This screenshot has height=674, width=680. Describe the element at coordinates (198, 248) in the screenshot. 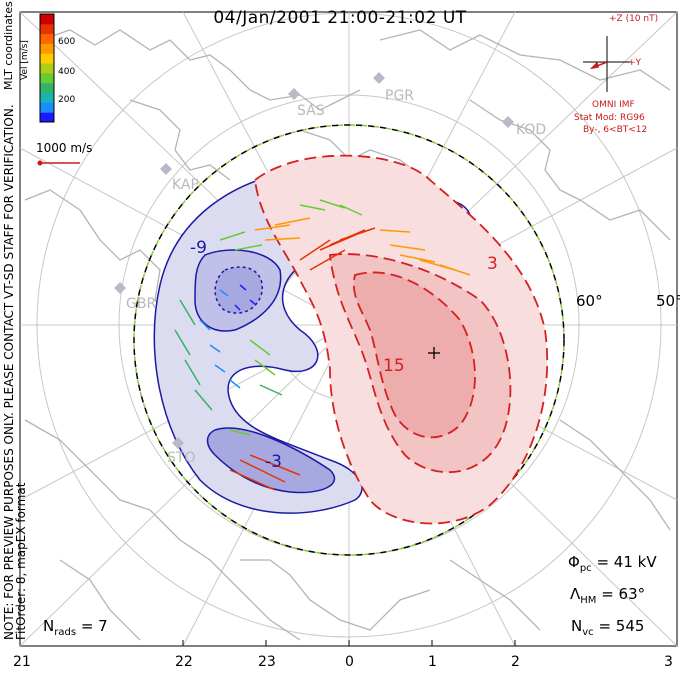

I see `contour-label: -9` at that location.